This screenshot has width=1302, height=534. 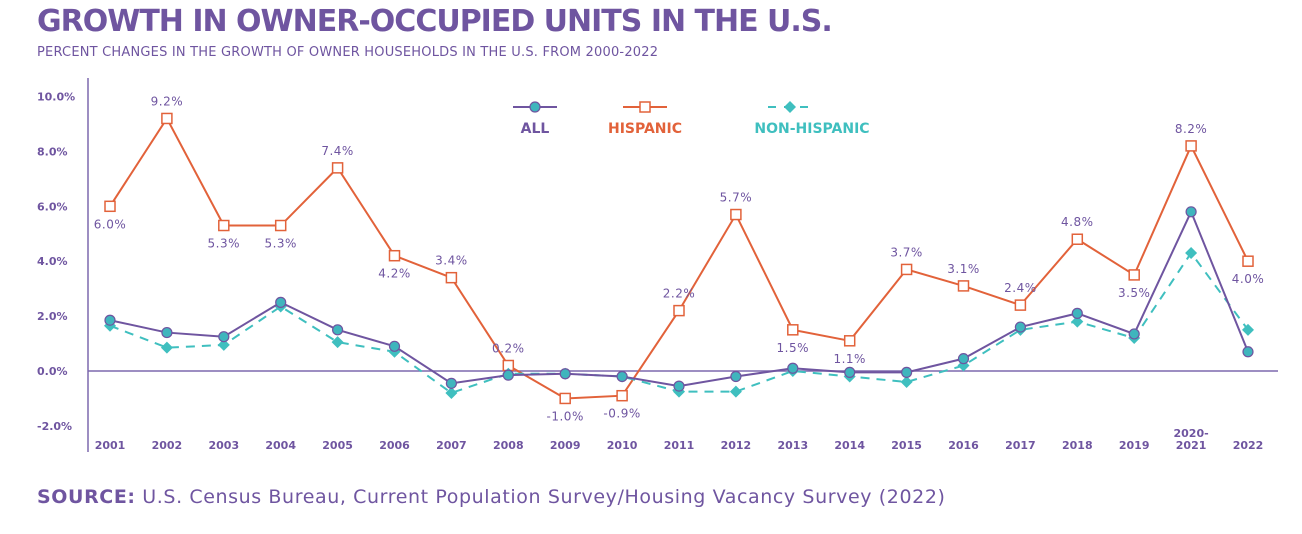 I want to click on x-tick-label: 2005, so click(x=337, y=445).